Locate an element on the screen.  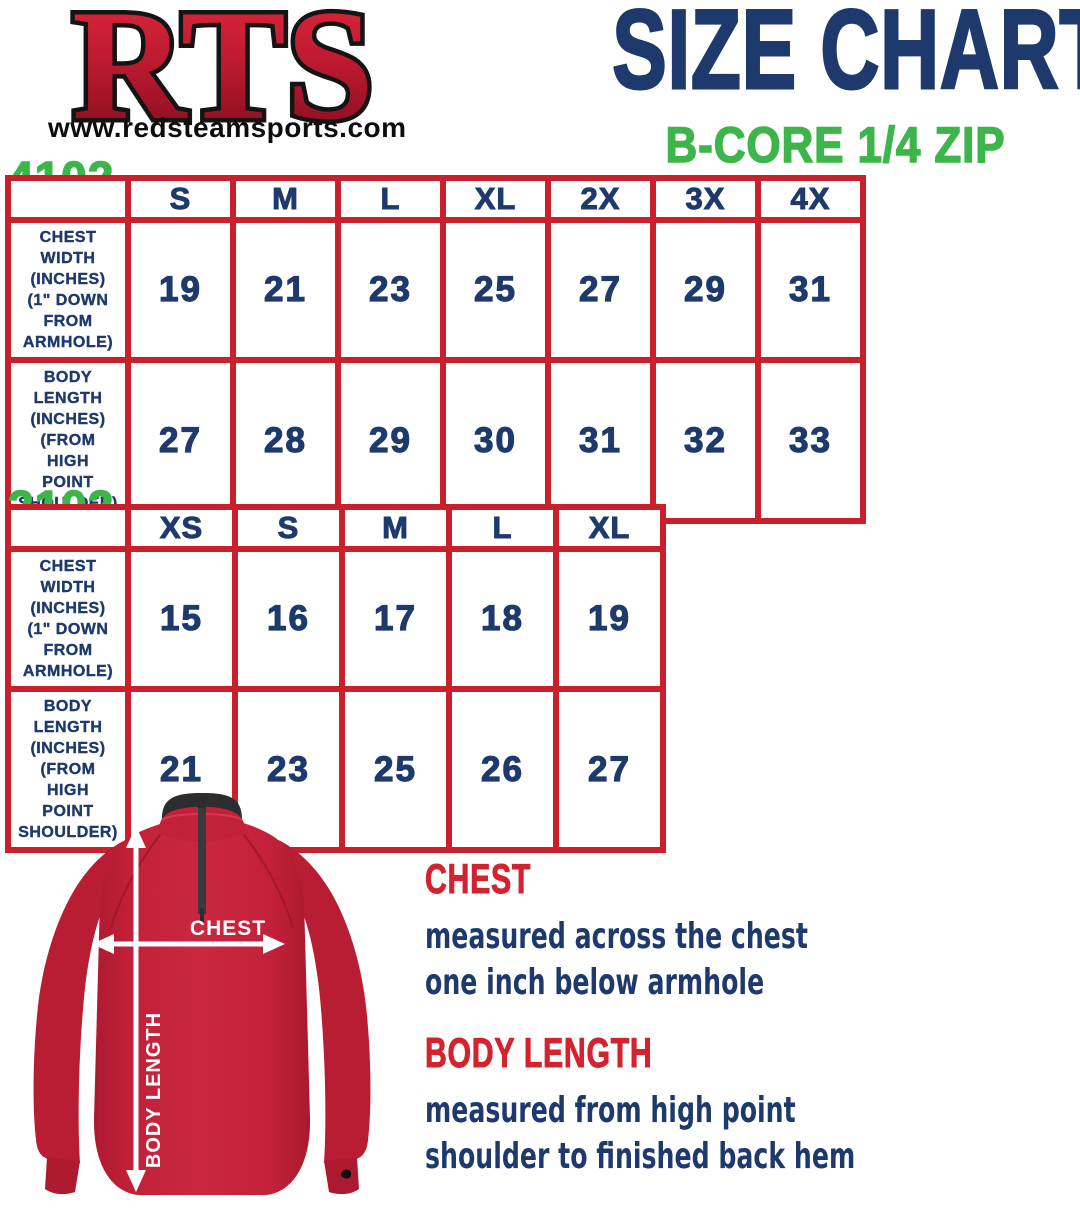
value-cell: 28 is located at coordinates (285, 440).